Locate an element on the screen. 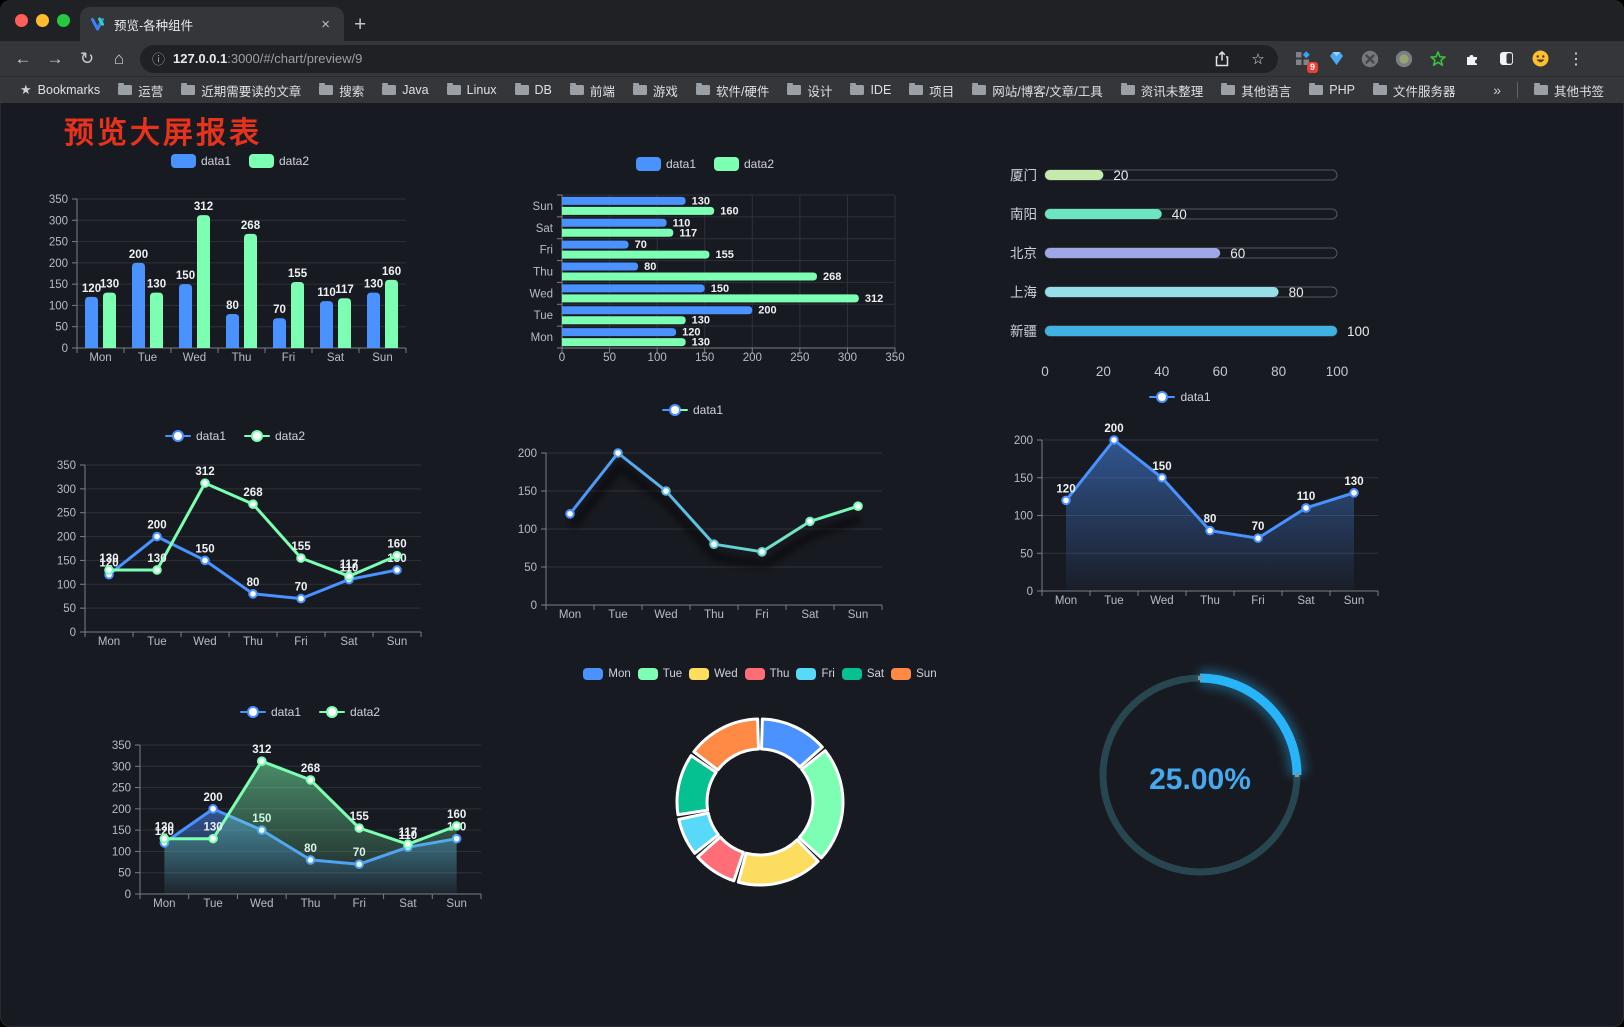  bookmark-folder: 游戏 is located at coordinates (655, 90).